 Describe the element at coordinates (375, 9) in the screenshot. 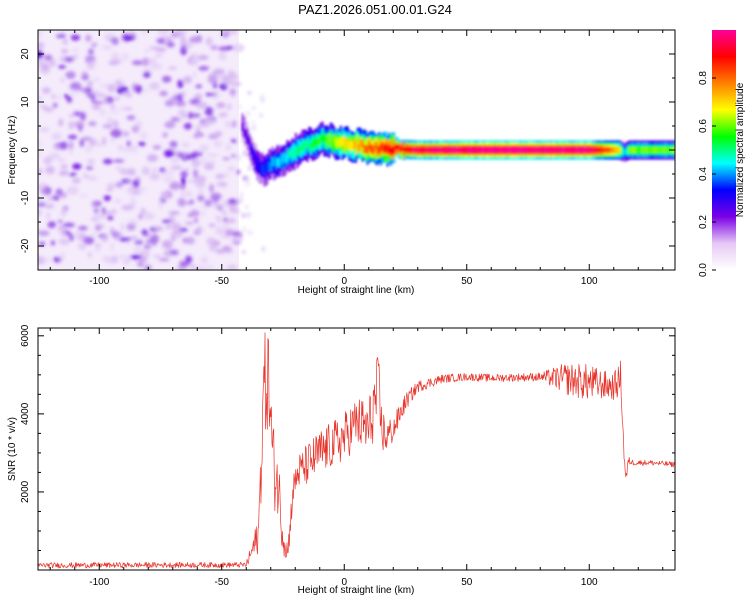

I see `figure-title: PAZ1.2026.051.00.01.G24` at that location.